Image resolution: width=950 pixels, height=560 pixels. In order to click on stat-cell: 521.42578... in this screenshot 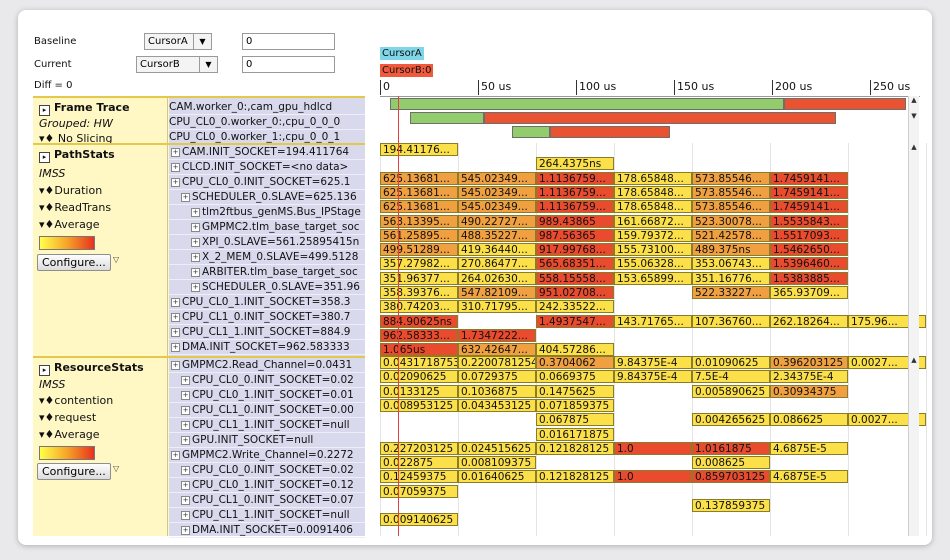, I will do `click(731, 235)`.